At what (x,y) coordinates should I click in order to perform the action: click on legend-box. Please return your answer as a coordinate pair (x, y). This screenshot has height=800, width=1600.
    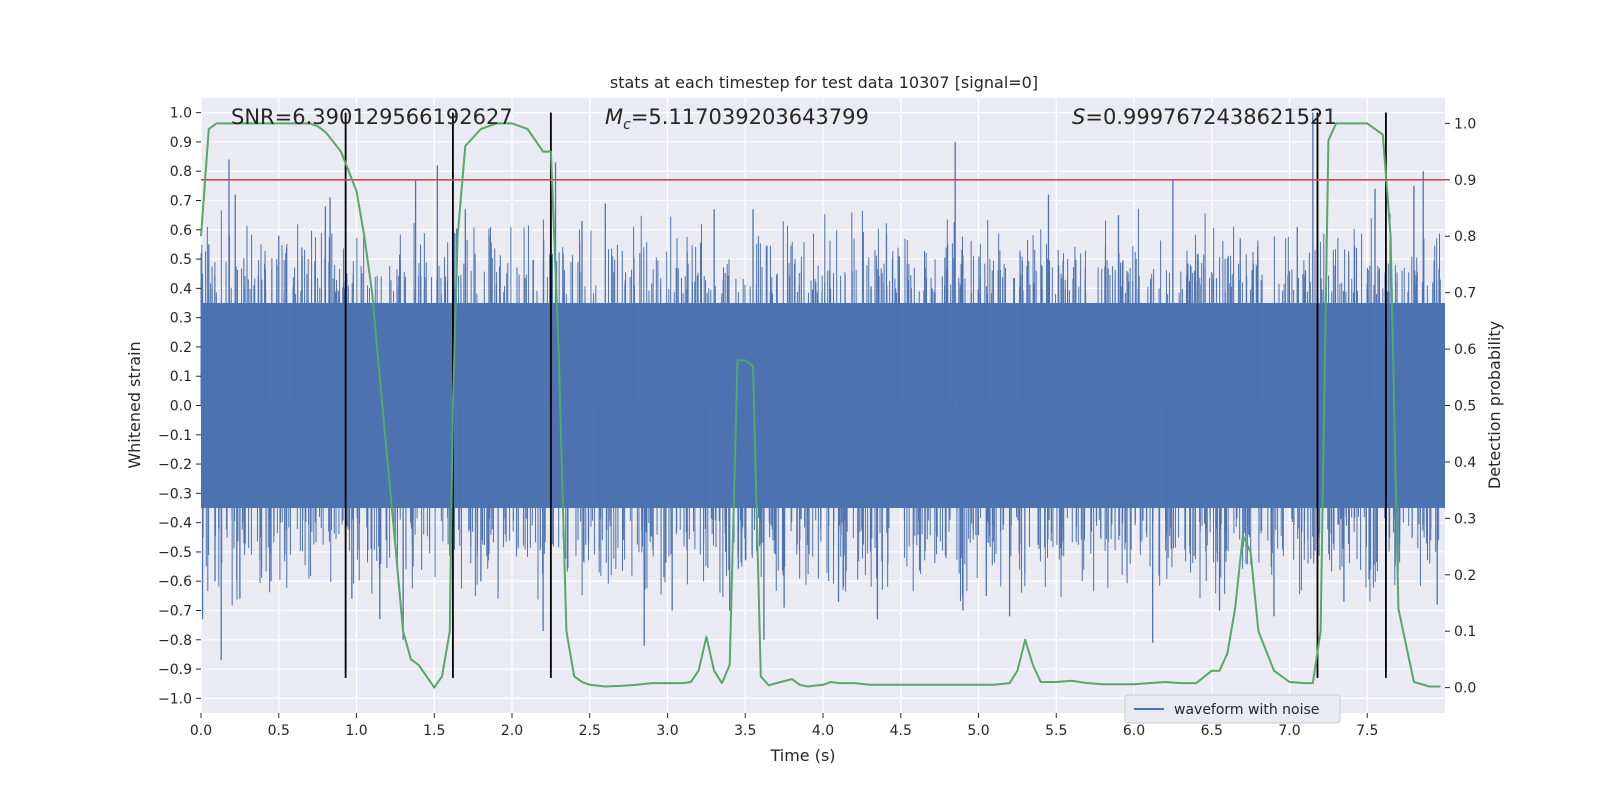
    Looking at the image, I should click on (1232, 709).